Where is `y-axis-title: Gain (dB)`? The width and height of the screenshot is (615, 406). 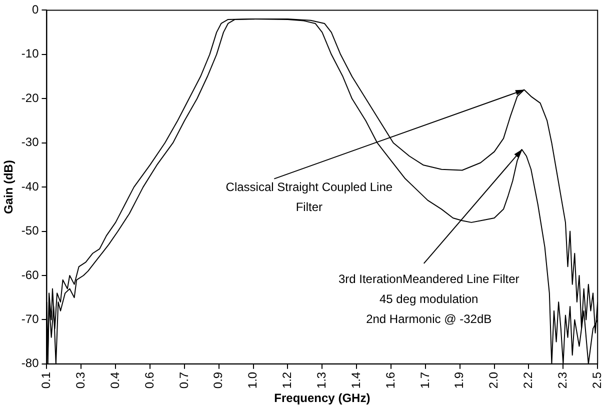 y-axis-title: Gain (dB) is located at coordinates (9, 187).